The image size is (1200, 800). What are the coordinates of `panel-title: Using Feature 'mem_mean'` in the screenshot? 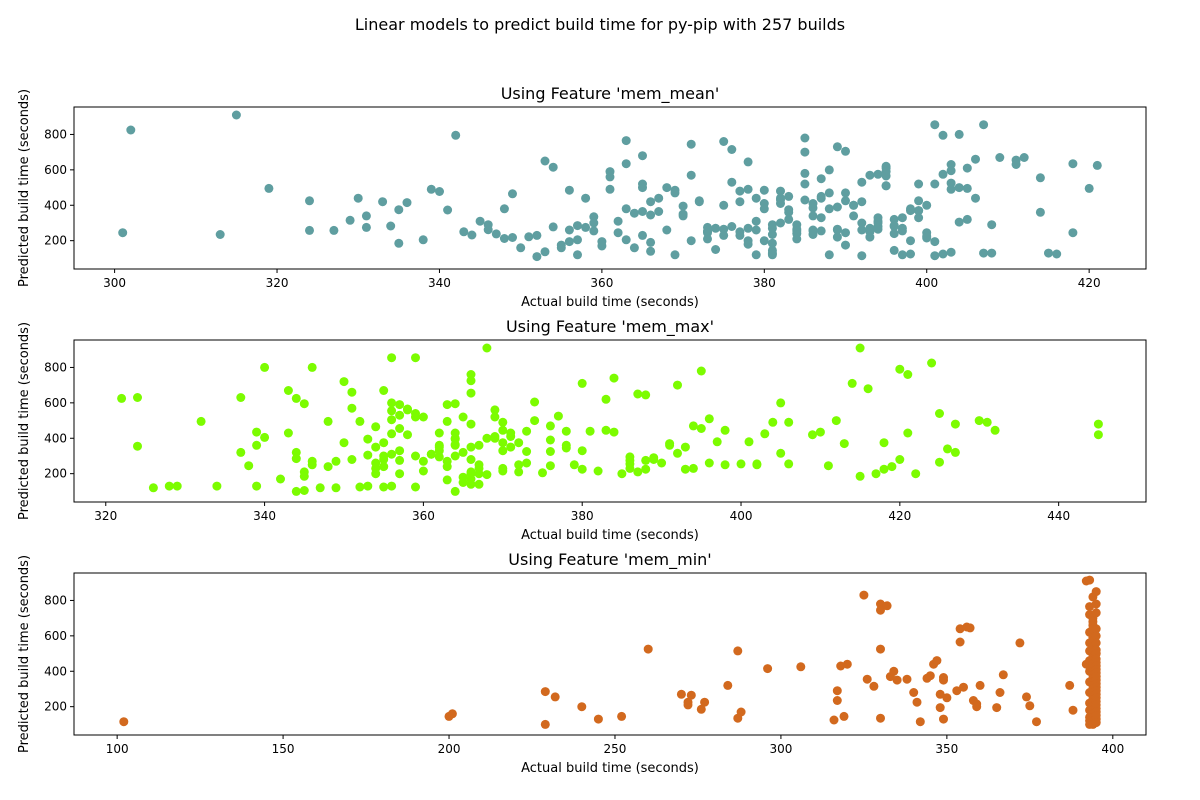 It's located at (610, 94).